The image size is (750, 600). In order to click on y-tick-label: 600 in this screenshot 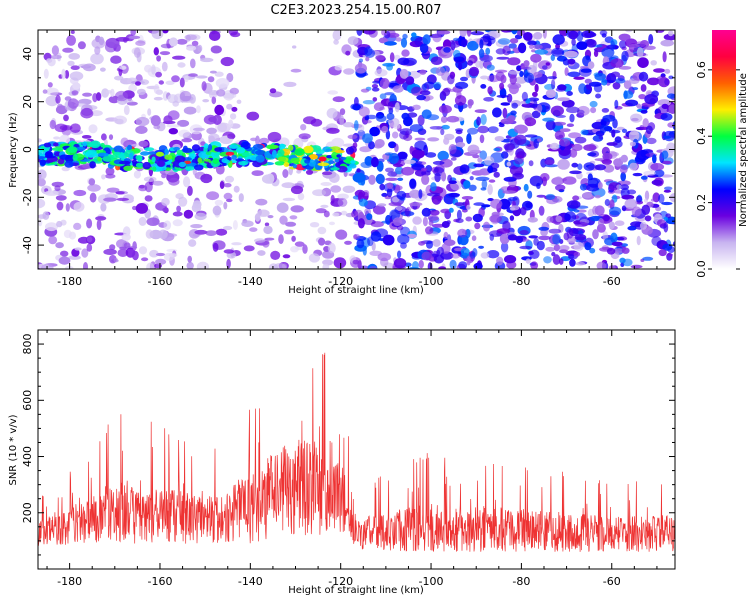, I will do `click(27, 400)`.